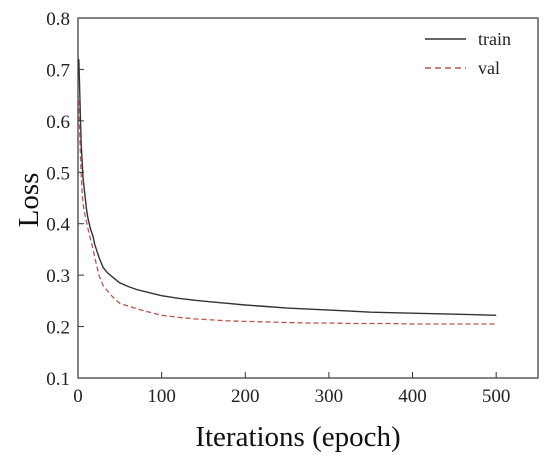  I want to click on legend-val-label: val, so click(489, 68).